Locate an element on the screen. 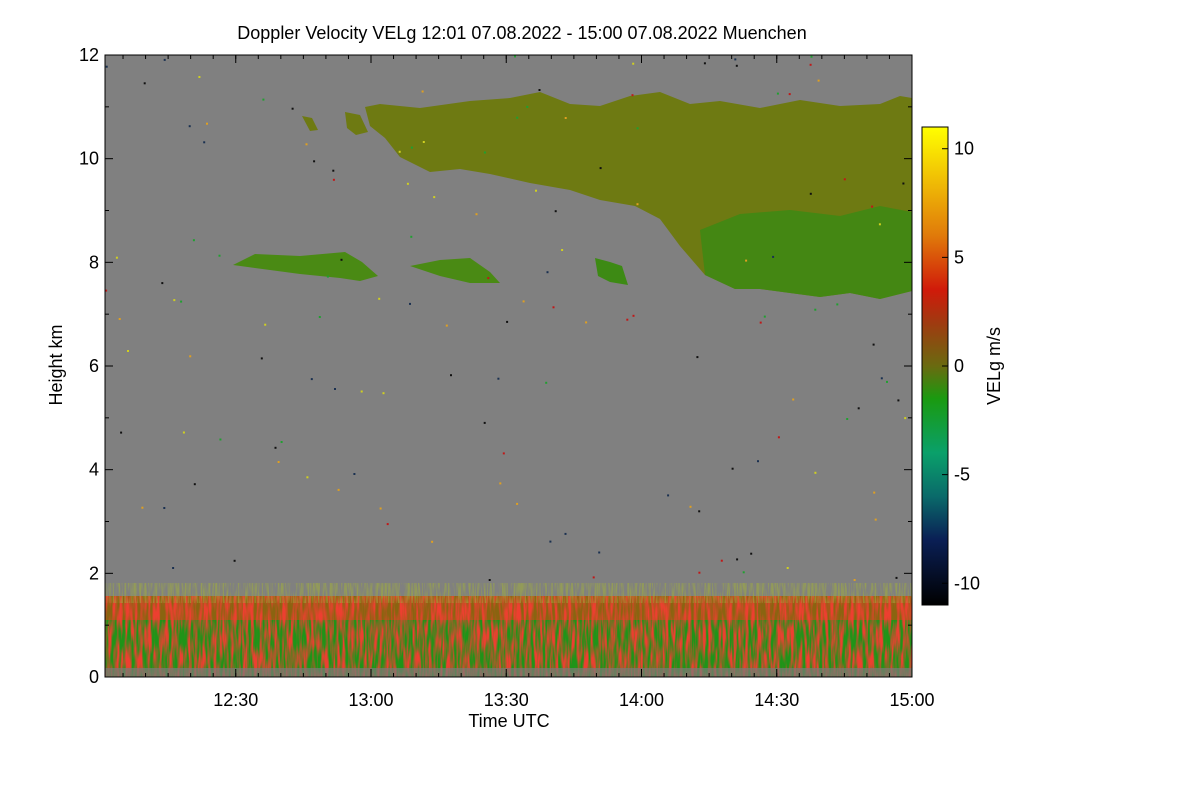 This screenshot has height=800, width=1200. x-tick-label: 14:00 is located at coordinates (641, 700).